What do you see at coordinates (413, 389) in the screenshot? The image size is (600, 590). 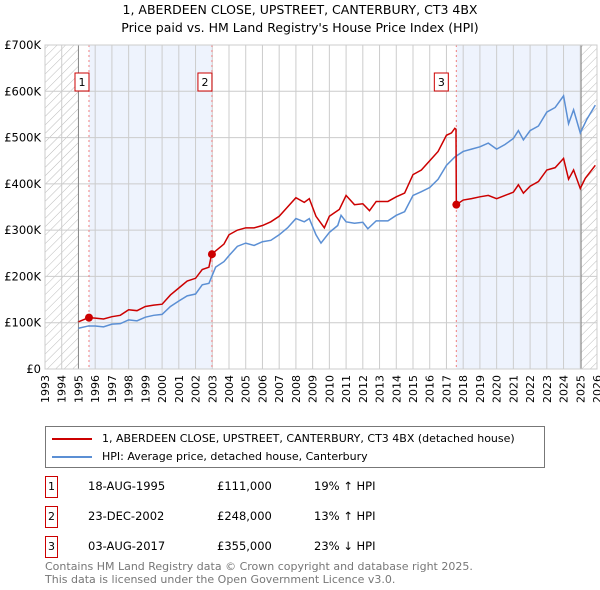 I see `x-tick-label: 2015` at bounding box center [413, 389].